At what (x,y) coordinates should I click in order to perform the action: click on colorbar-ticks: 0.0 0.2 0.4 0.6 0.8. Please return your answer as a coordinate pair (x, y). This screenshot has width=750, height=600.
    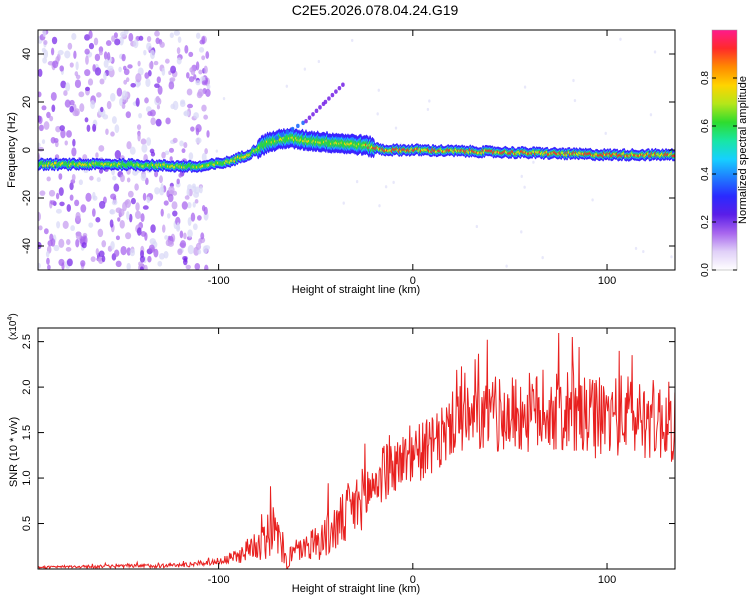
    Looking at the image, I should click on (718, 174).